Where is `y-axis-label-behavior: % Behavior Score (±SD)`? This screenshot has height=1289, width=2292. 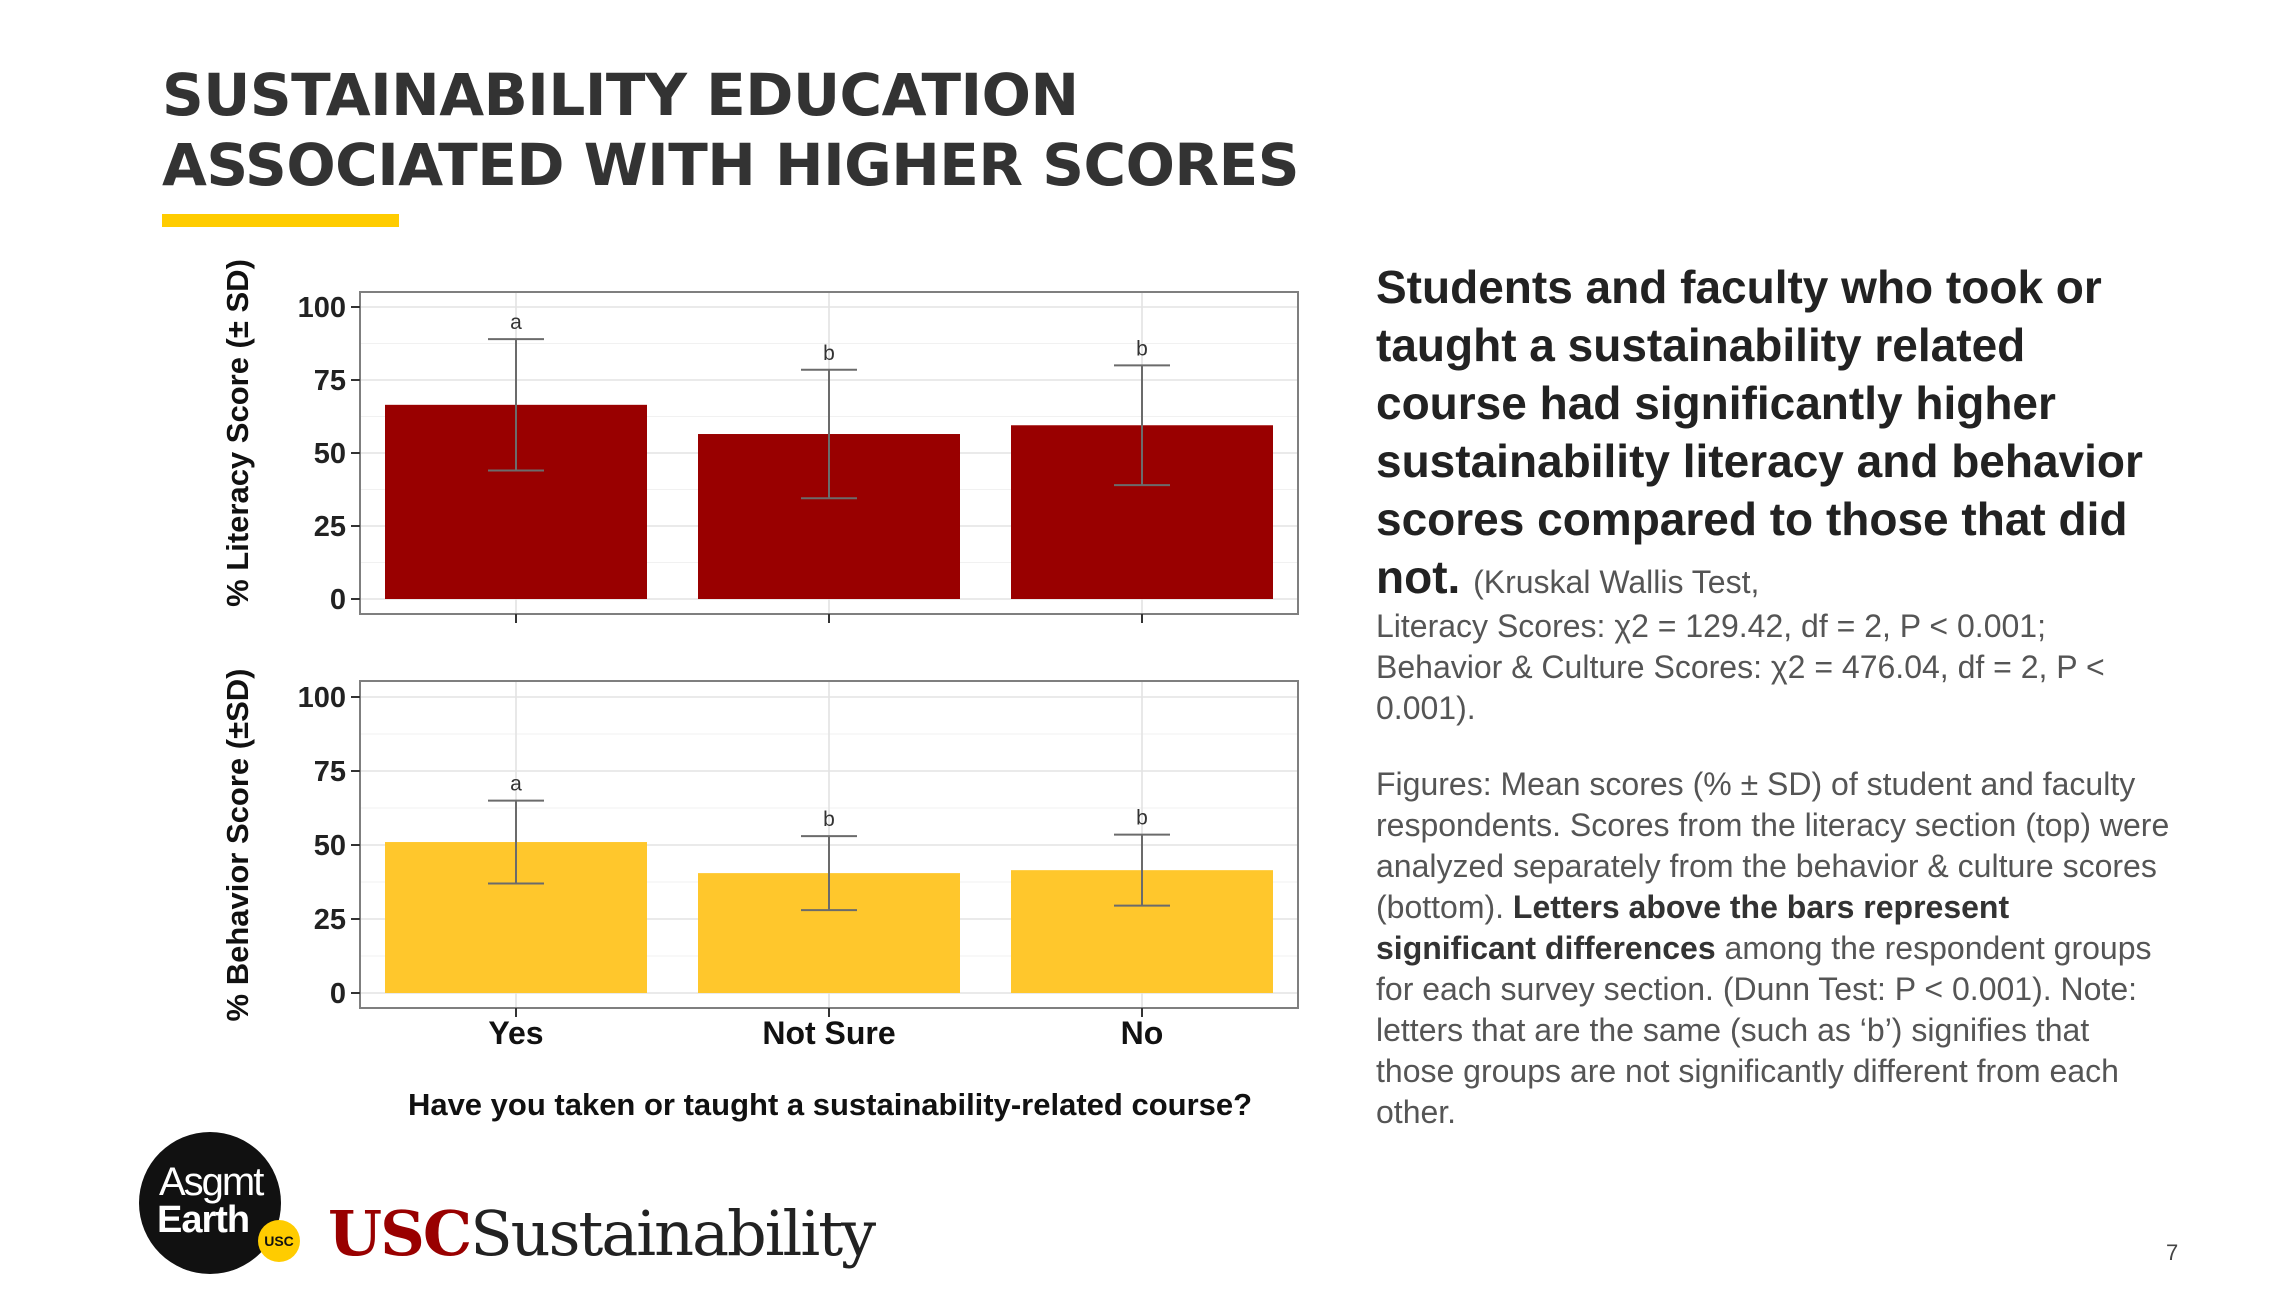 y-axis-label-behavior: % Behavior Score (±SD) is located at coordinates (237, 845).